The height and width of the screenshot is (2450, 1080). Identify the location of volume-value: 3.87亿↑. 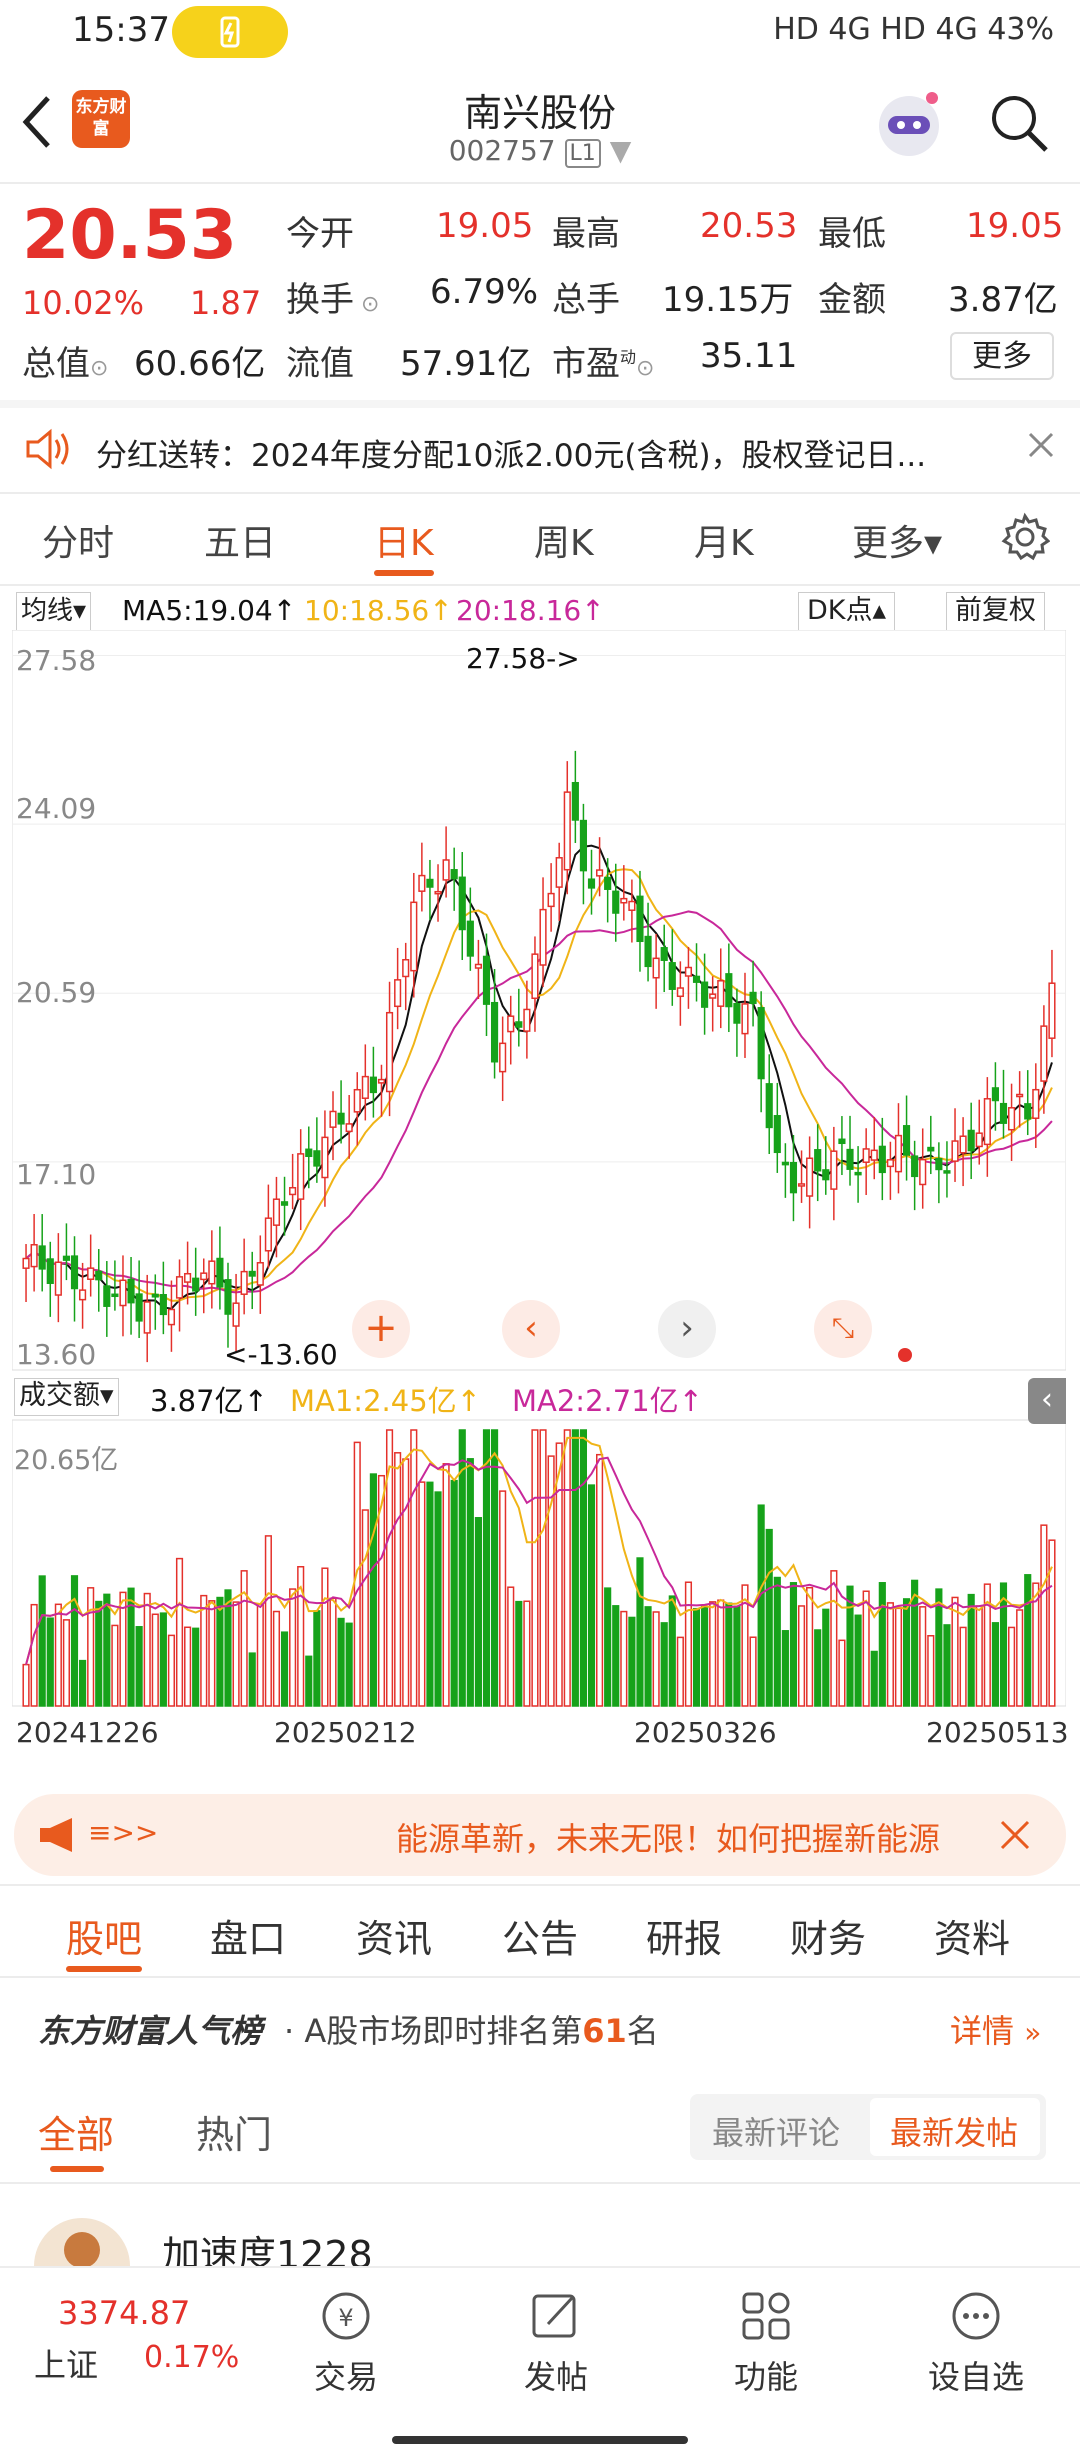
(209, 1401).